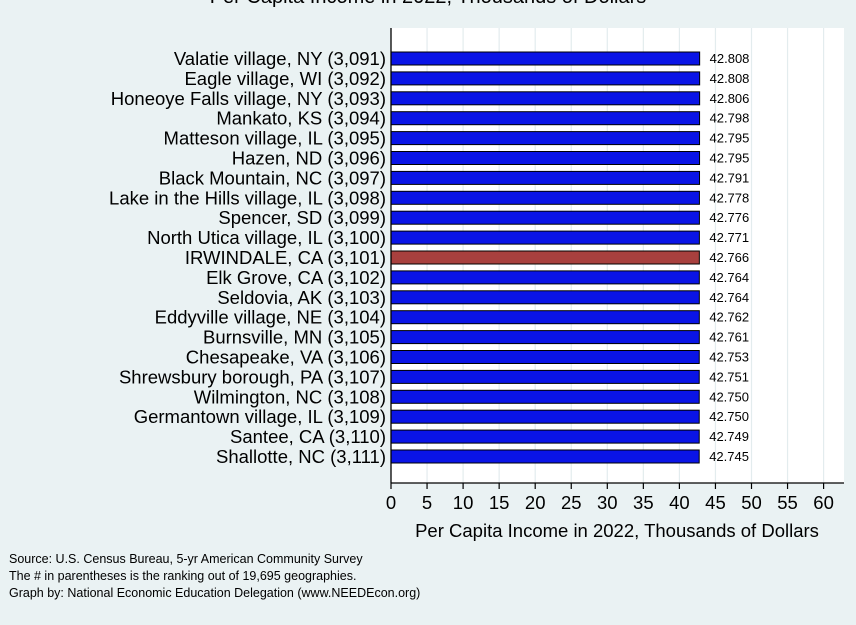 The height and width of the screenshot is (625, 856). Describe the element at coordinates (643, 502) in the screenshot. I see `x-tick-label: 35` at that location.